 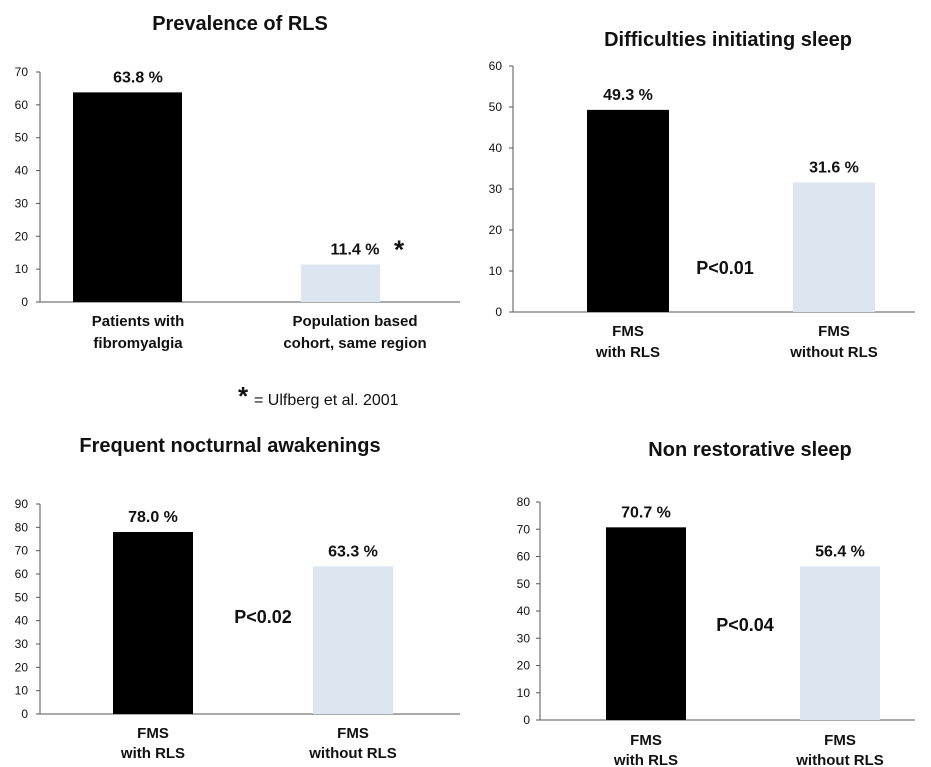 I want to click on bar-value-label: 63.3 %, so click(x=353, y=551).